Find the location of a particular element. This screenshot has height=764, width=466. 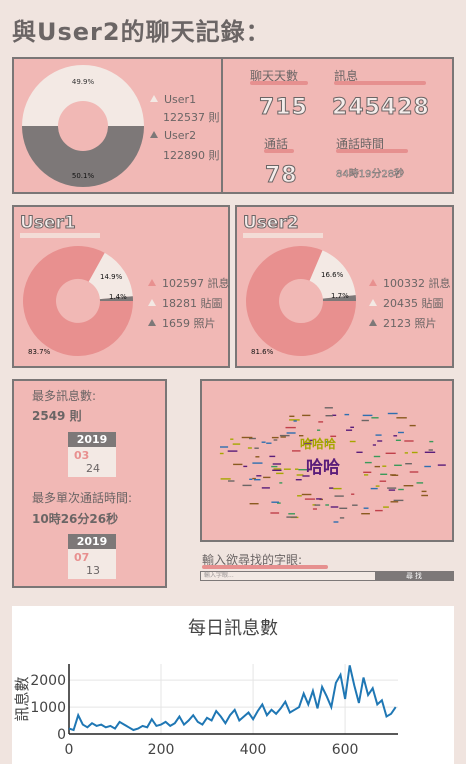

user1-photos-value: 1659 is located at coordinates (176, 323).